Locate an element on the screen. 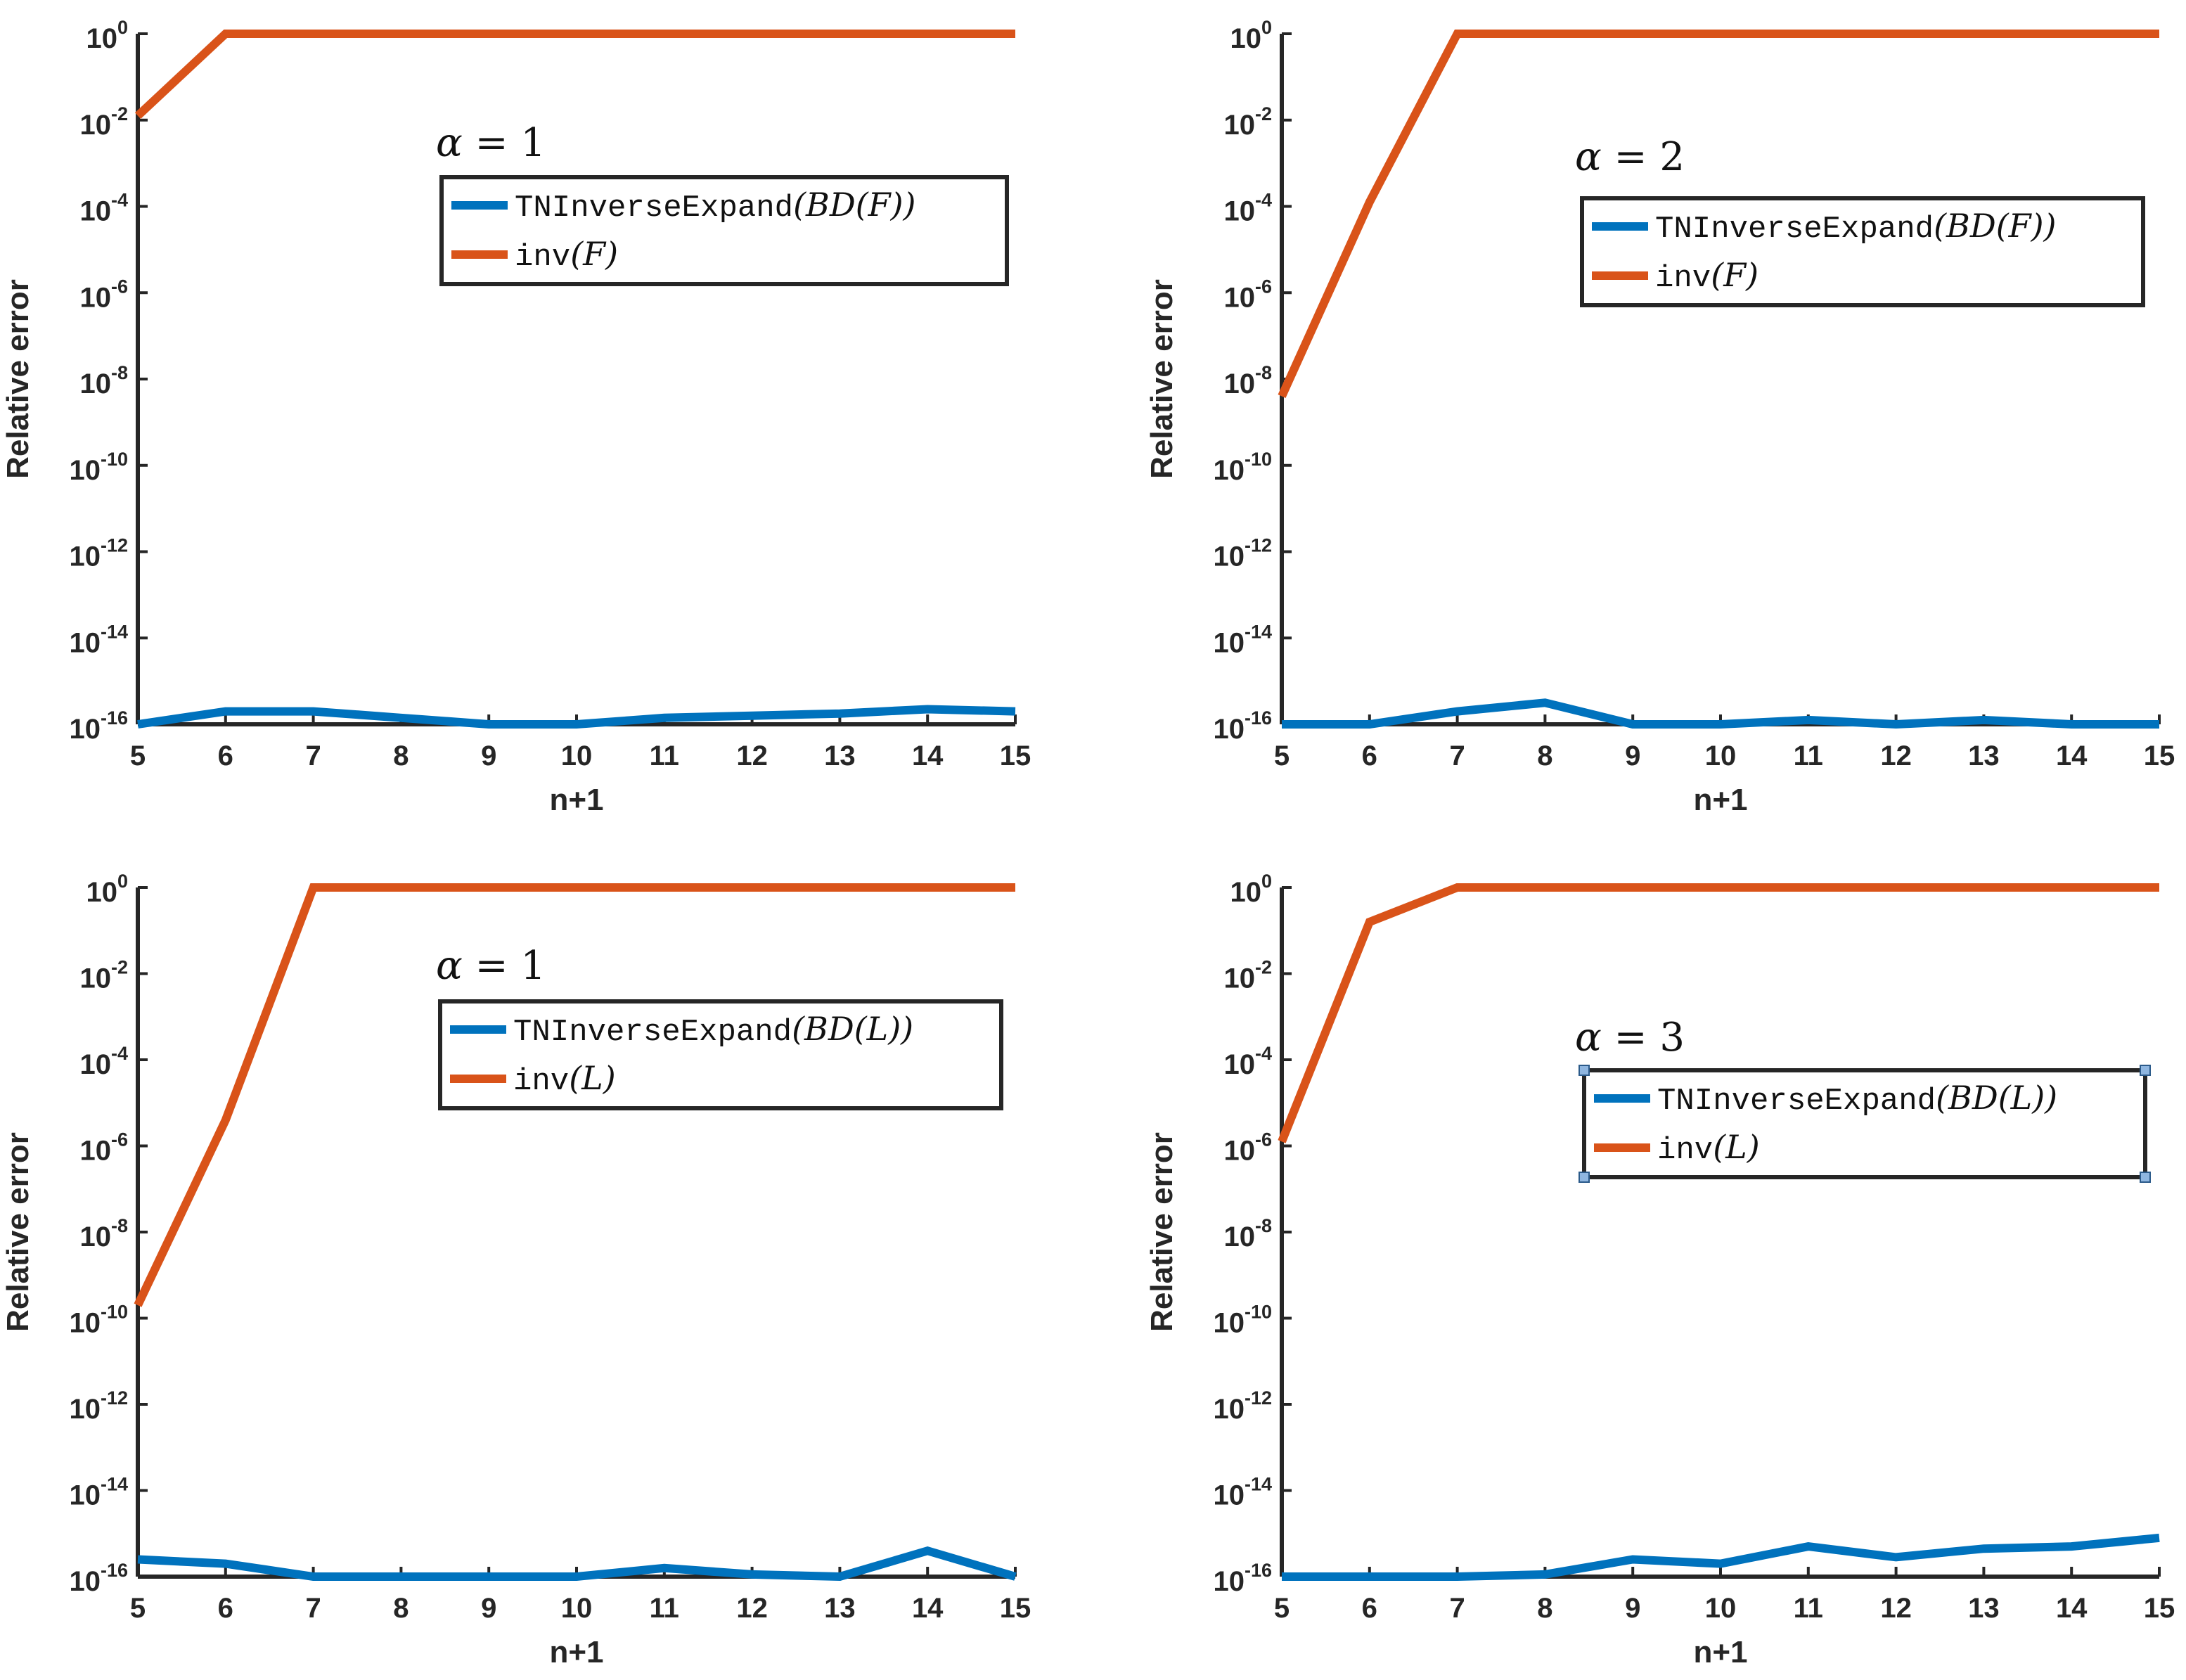 Image resolution: width=2186 pixels, height=1680 pixels. y-tick-exponent: -10 is located at coordinates (114, 1312).